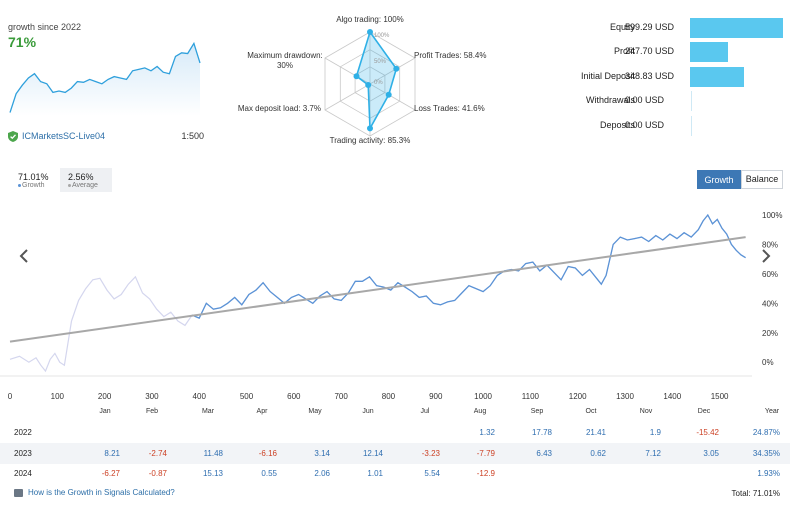  What do you see at coordinates (485, 453) in the screenshot?
I see `month-value: -7.79` at bounding box center [485, 453].